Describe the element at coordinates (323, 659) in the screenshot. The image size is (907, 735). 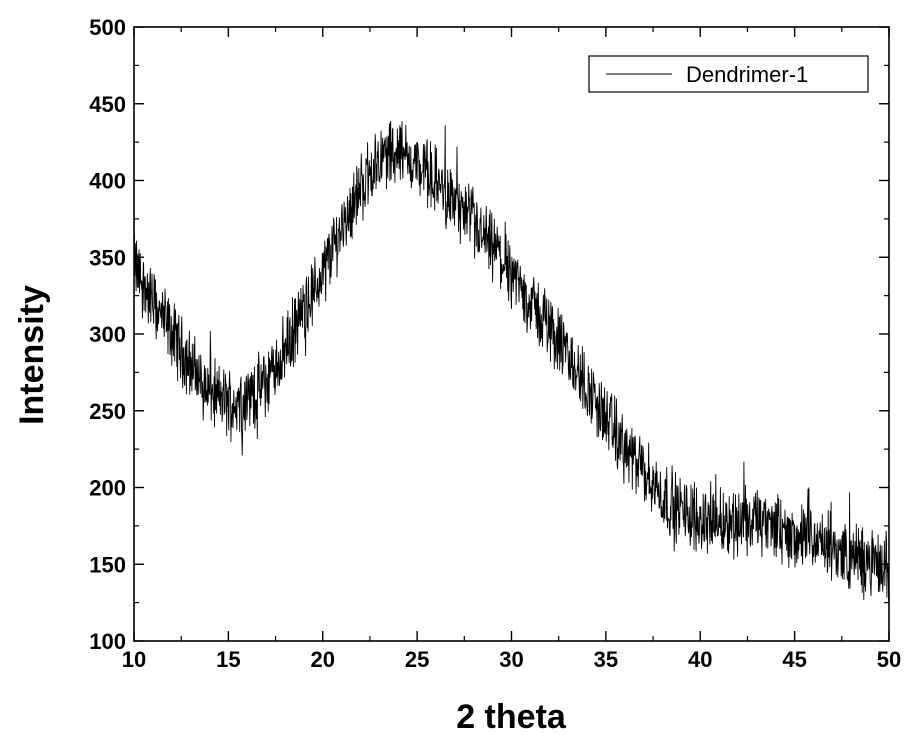
I see `x-tick-label: 20` at that location.